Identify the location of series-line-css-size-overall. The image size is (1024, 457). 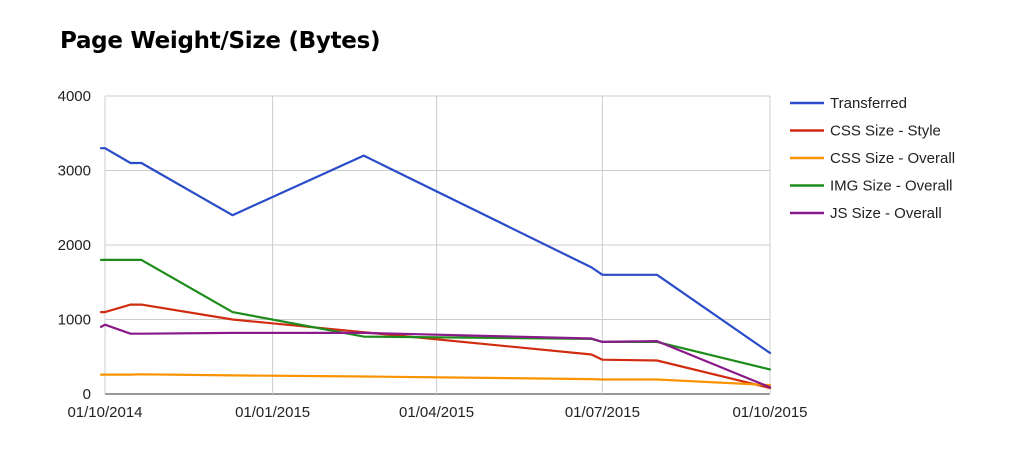
(435, 380).